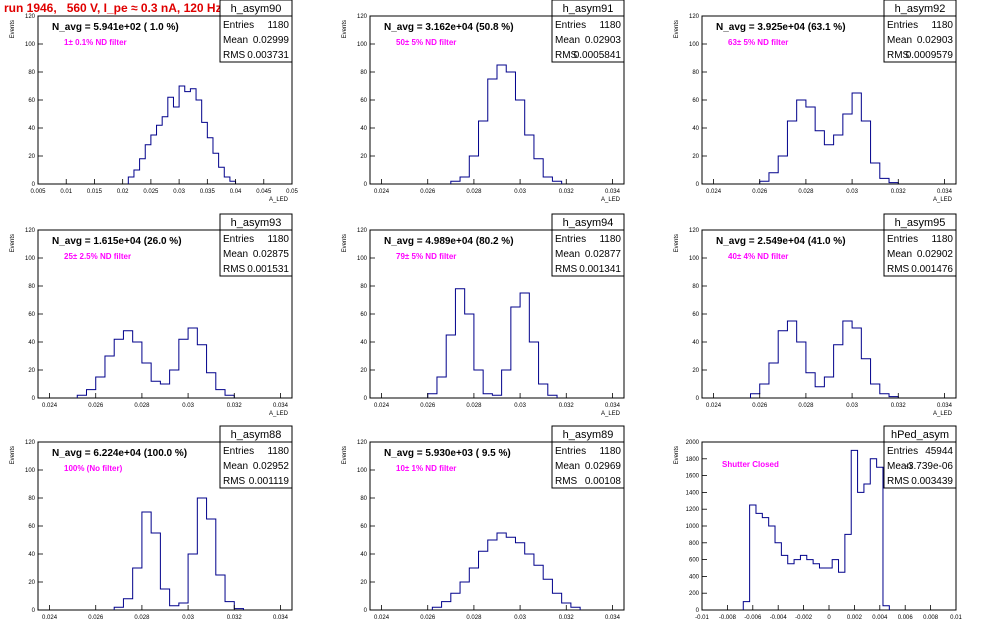 The height and width of the screenshot is (622, 996). I want to click on navg-text: N_avg = 1.615e+04 (26.0 %), so click(117, 241).